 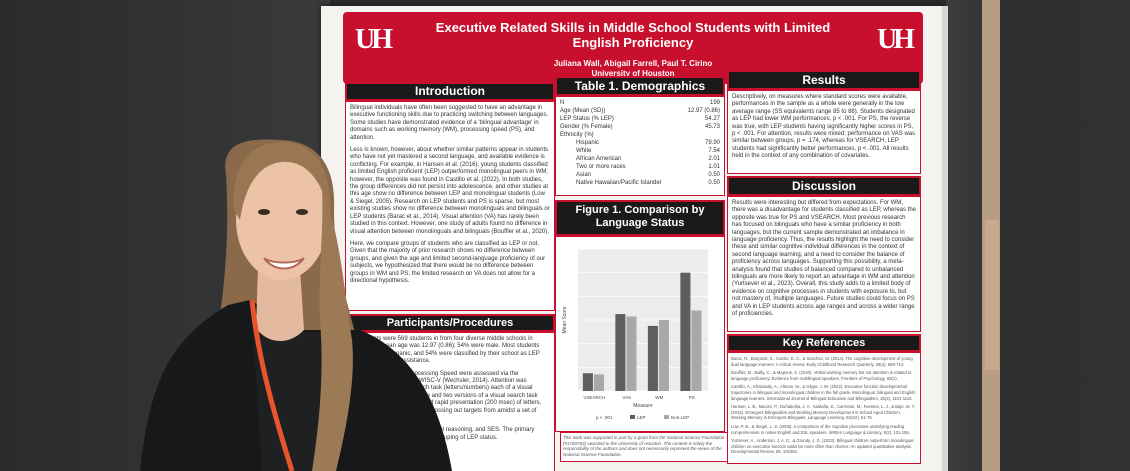 What do you see at coordinates (640, 111) in the screenshot?
I see `demographics-row: Age (Mean (SD)) 12.97 (0.86)` at bounding box center [640, 111].